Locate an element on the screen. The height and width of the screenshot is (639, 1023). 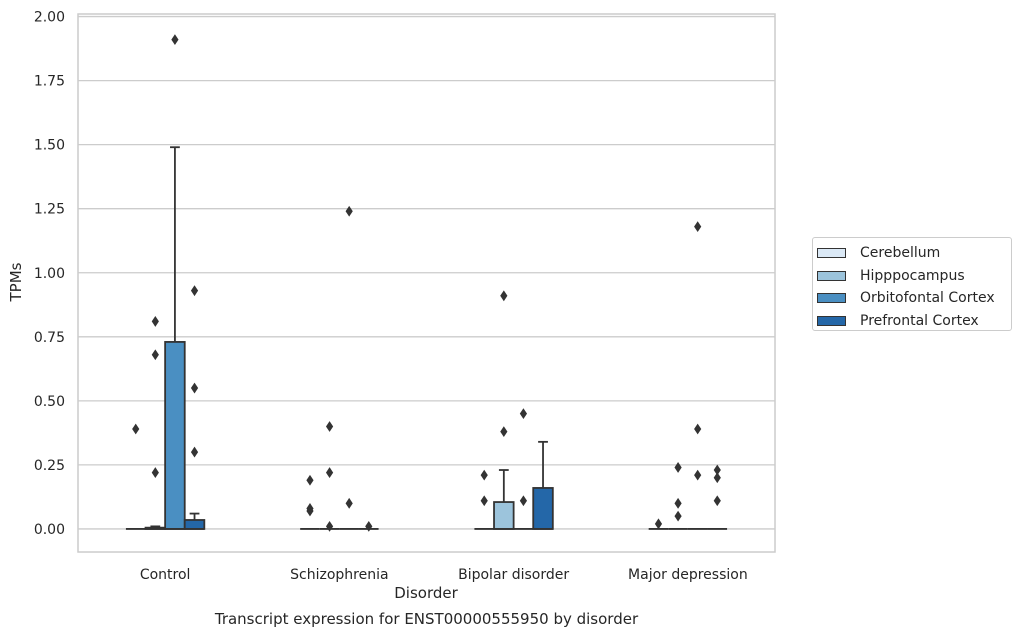
y-tick-label: 1.75 is located at coordinates (49, 82).